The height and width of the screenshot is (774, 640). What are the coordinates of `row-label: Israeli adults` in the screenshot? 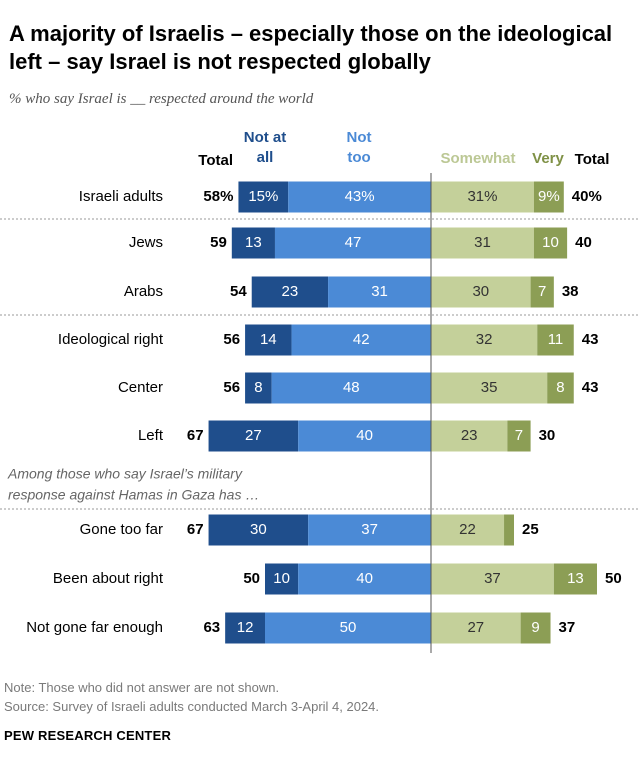 It's located at (121, 196).